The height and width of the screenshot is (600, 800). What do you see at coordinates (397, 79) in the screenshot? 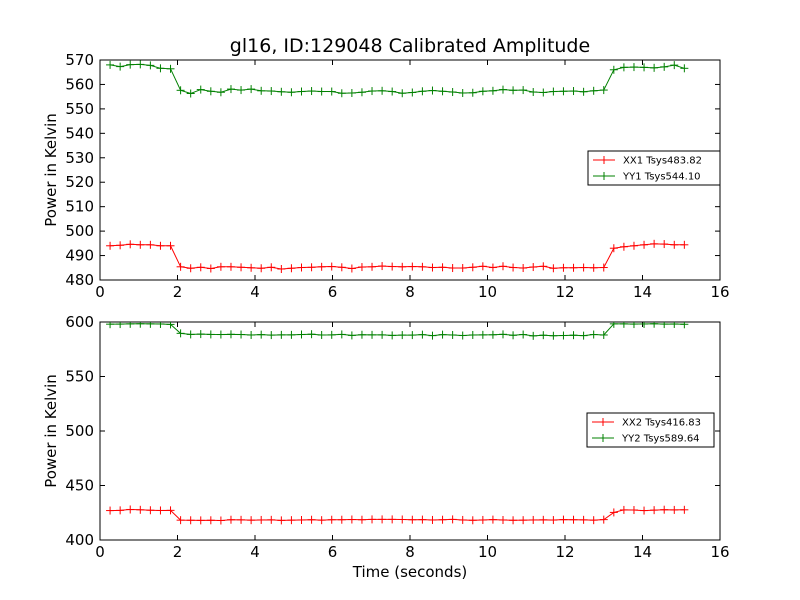
I see `series-yy1` at bounding box center [397, 79].